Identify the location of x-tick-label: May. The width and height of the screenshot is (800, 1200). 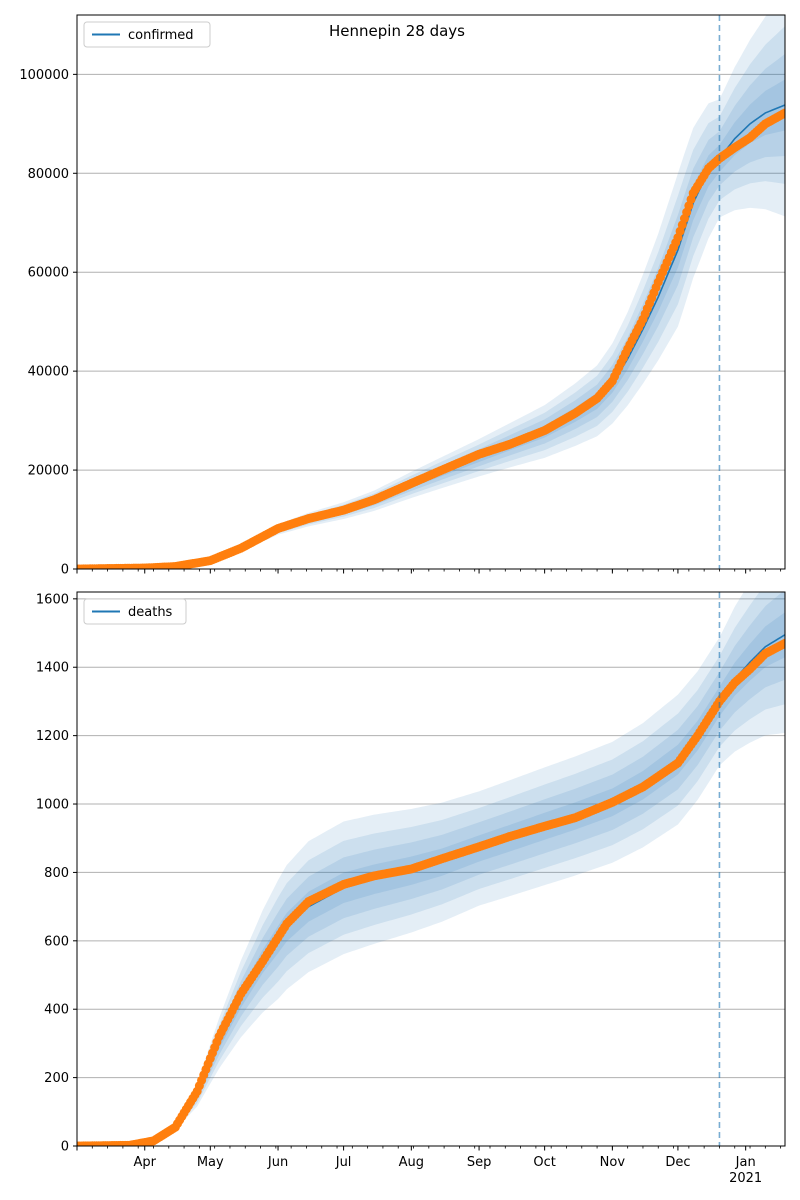
(210, 1162).